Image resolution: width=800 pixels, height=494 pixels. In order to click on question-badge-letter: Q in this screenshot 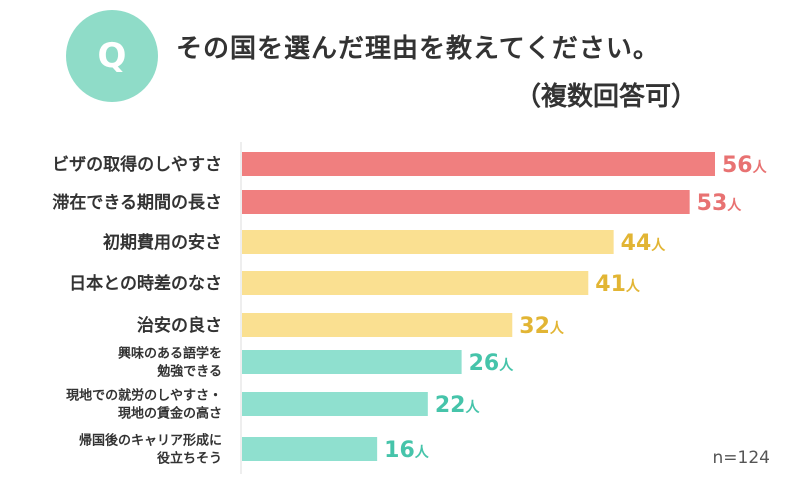, I will do `click(112, 56)`.